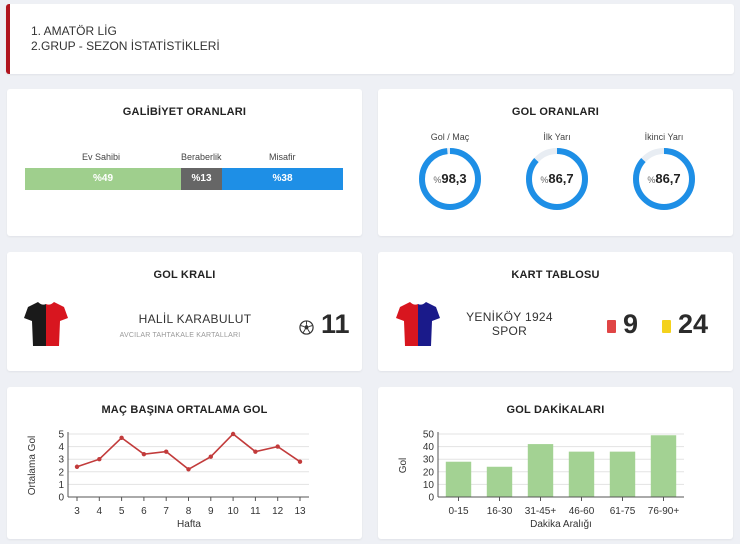 Image resolution: width=740 pixels, height=544 pixels. Describe the element at coordinates (61, 447) in the screenshot. I see `y-tick-label: 4` at that location.